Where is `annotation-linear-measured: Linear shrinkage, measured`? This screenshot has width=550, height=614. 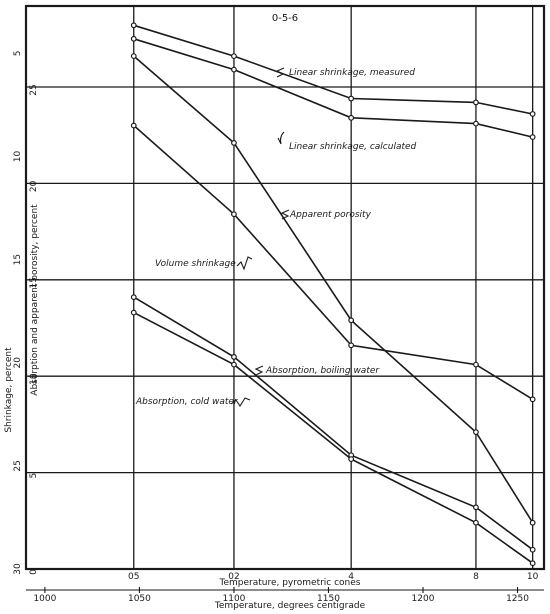 annotation-linear-measured: Linear shrinkage, measured is located at coordinates (352, 73).